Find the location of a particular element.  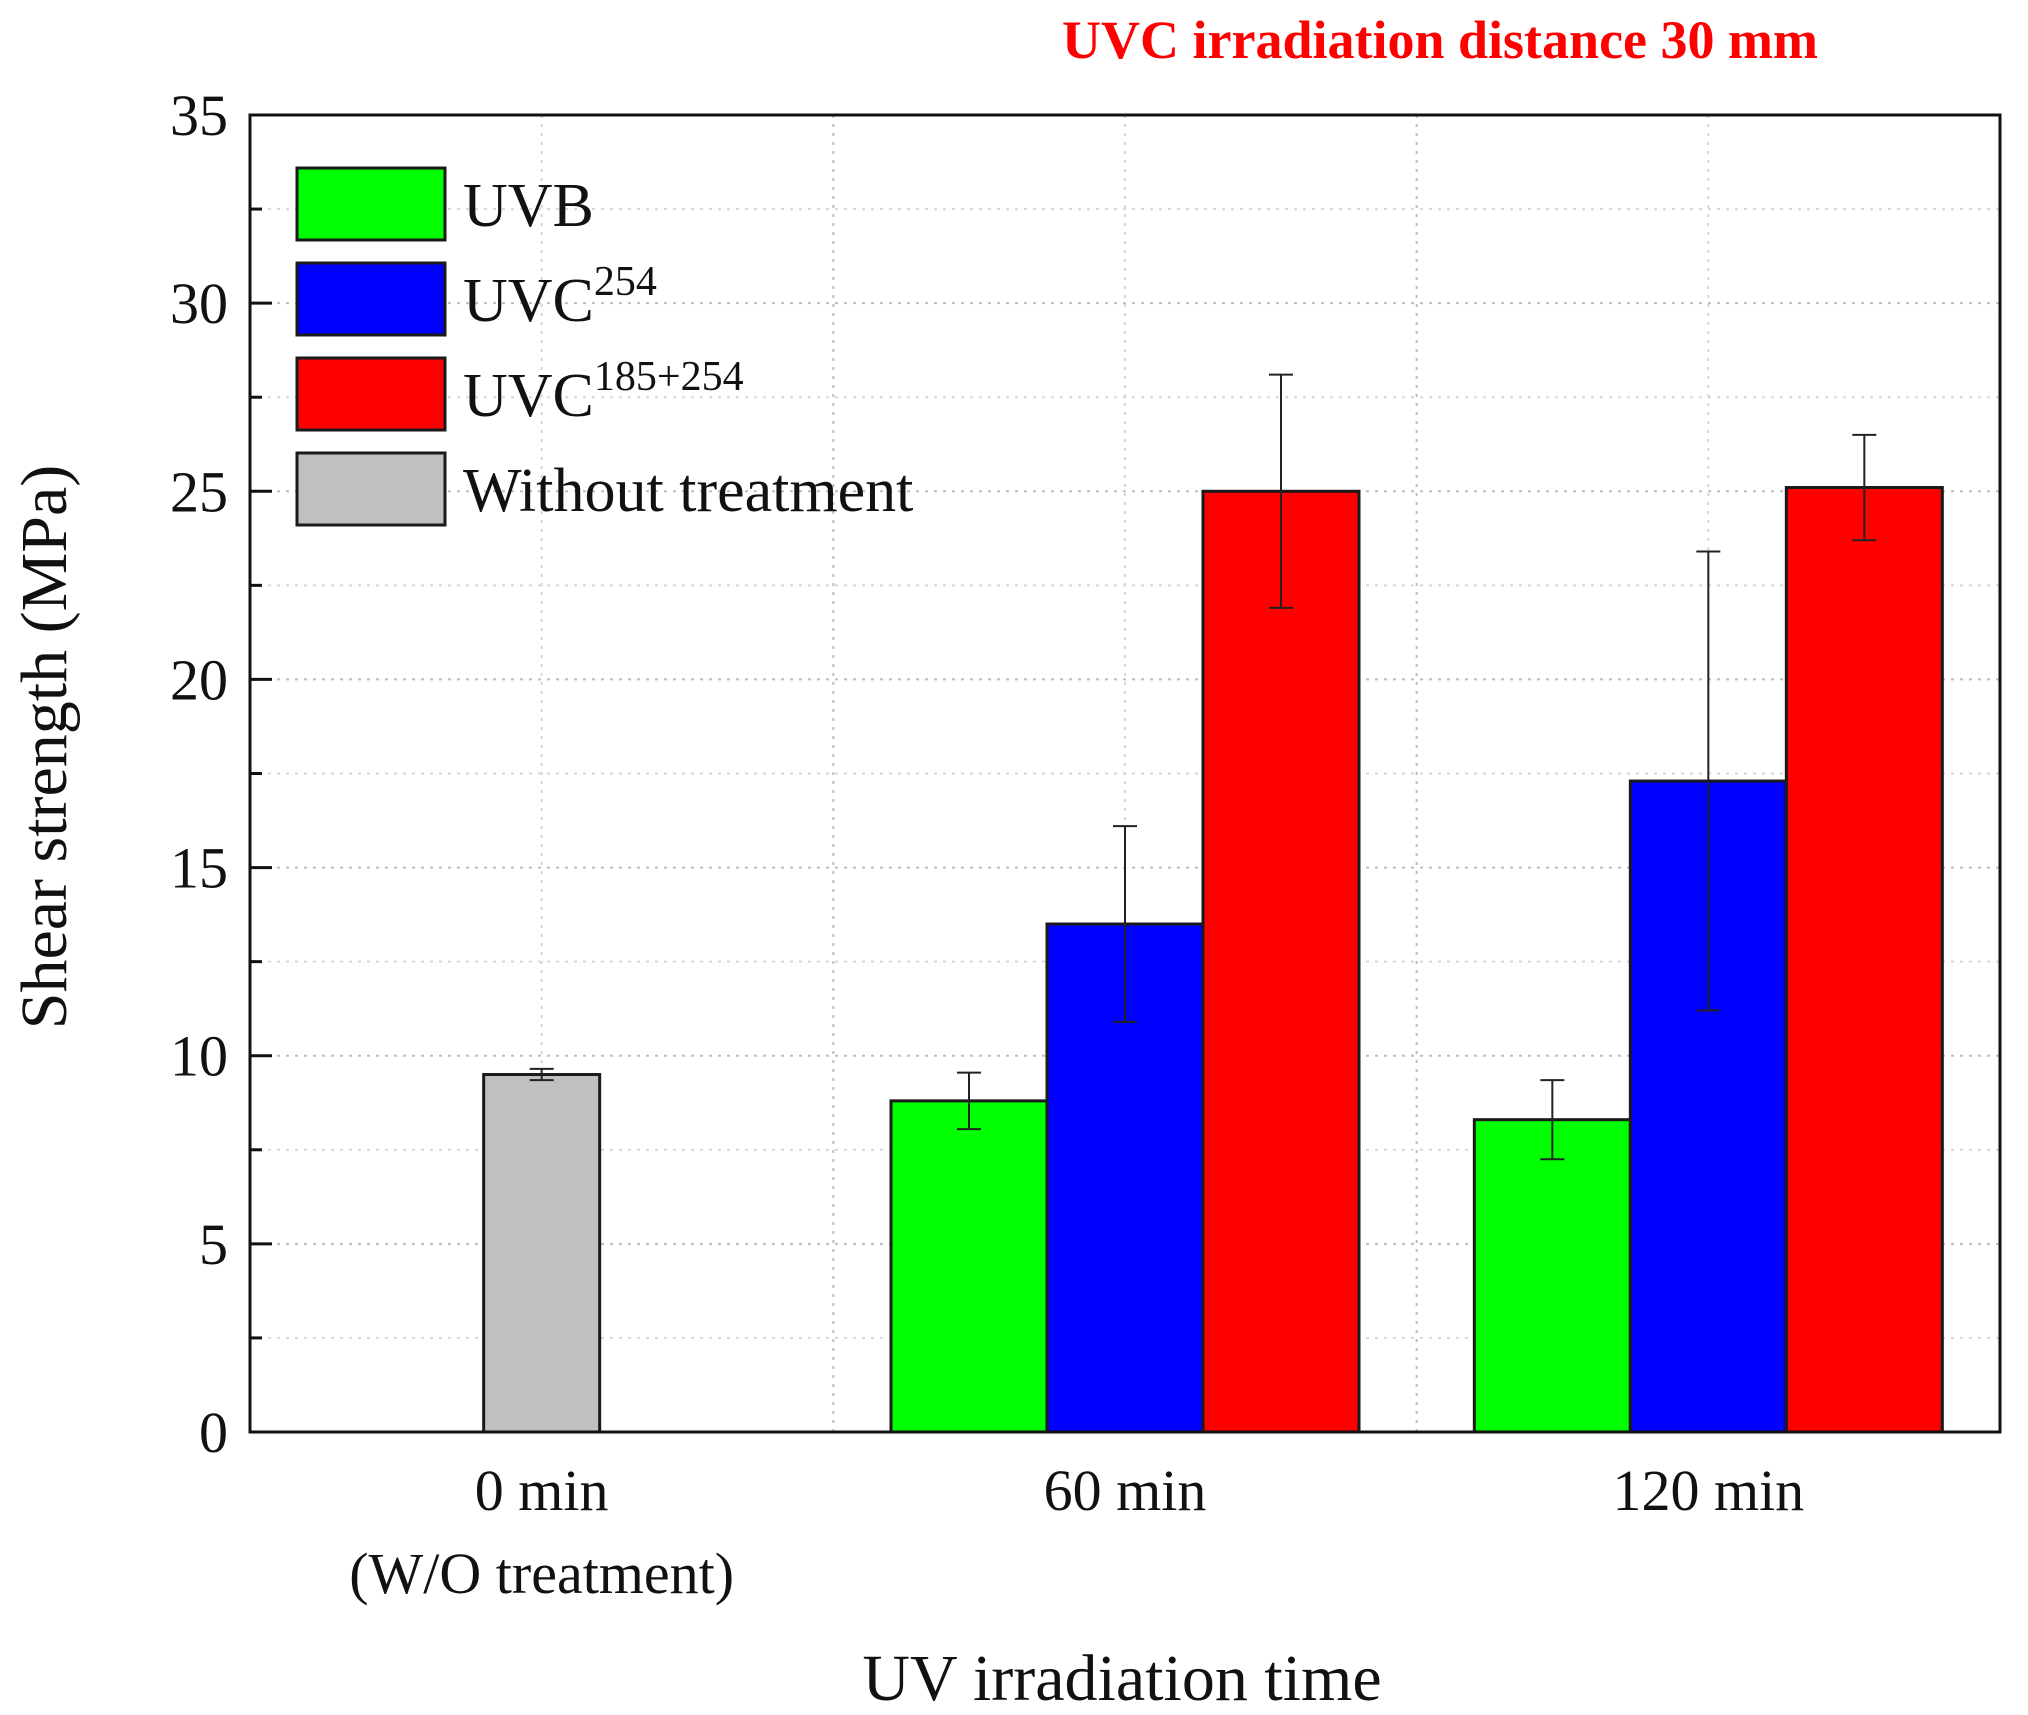

legend-item: Without treatment is located at coordinates (604, 489).